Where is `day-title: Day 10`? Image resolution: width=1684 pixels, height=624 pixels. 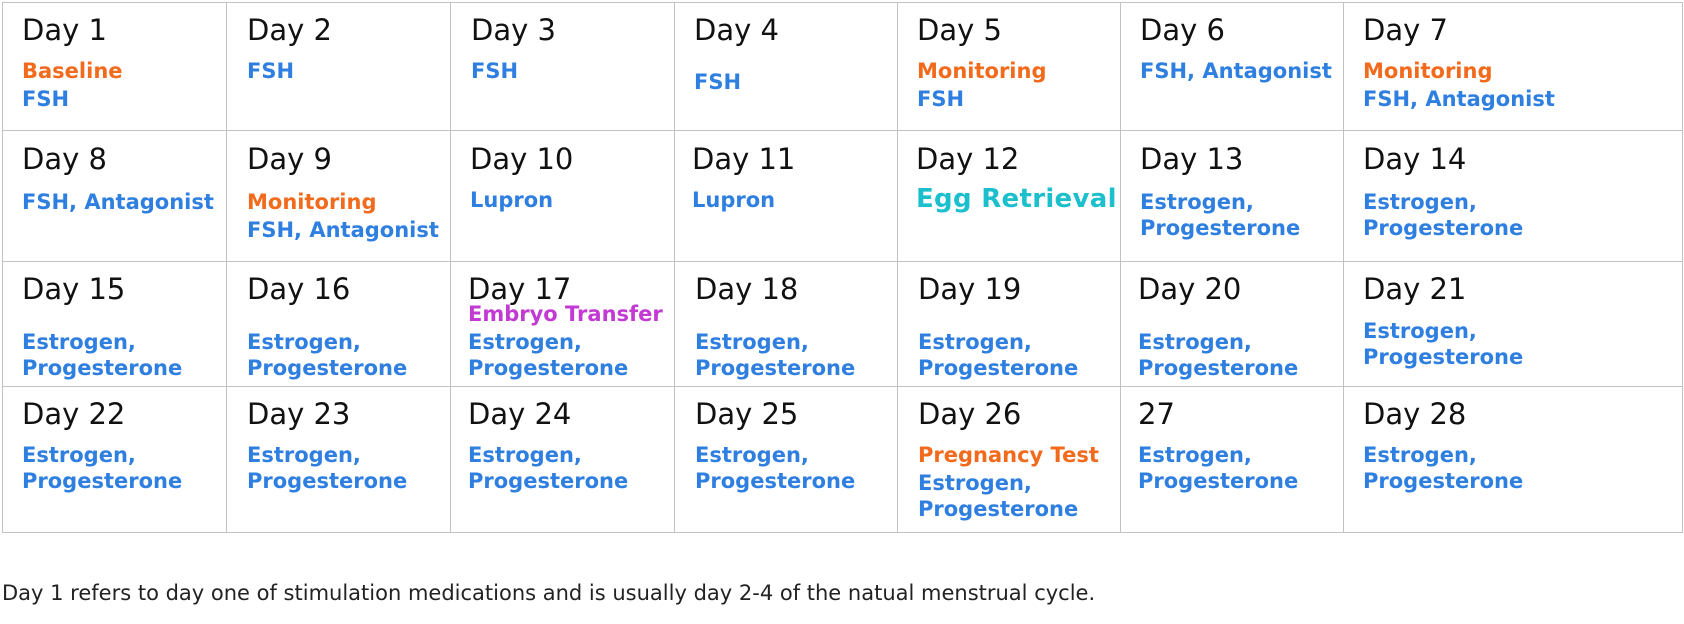 day-title: Day 10 is located at coordinates (522, 159).